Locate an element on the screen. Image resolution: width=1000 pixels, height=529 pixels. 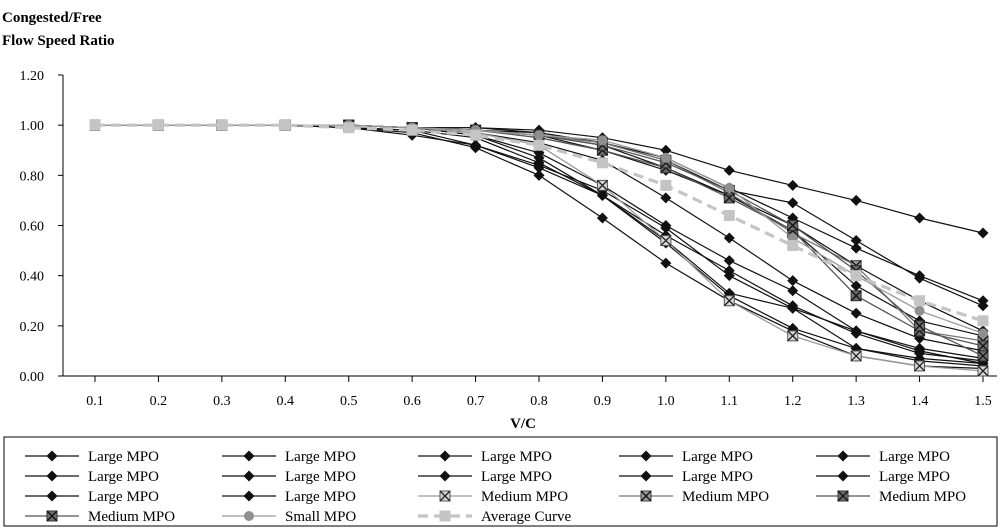
legend-item: Average Curve is located at coordinates (494, 517).